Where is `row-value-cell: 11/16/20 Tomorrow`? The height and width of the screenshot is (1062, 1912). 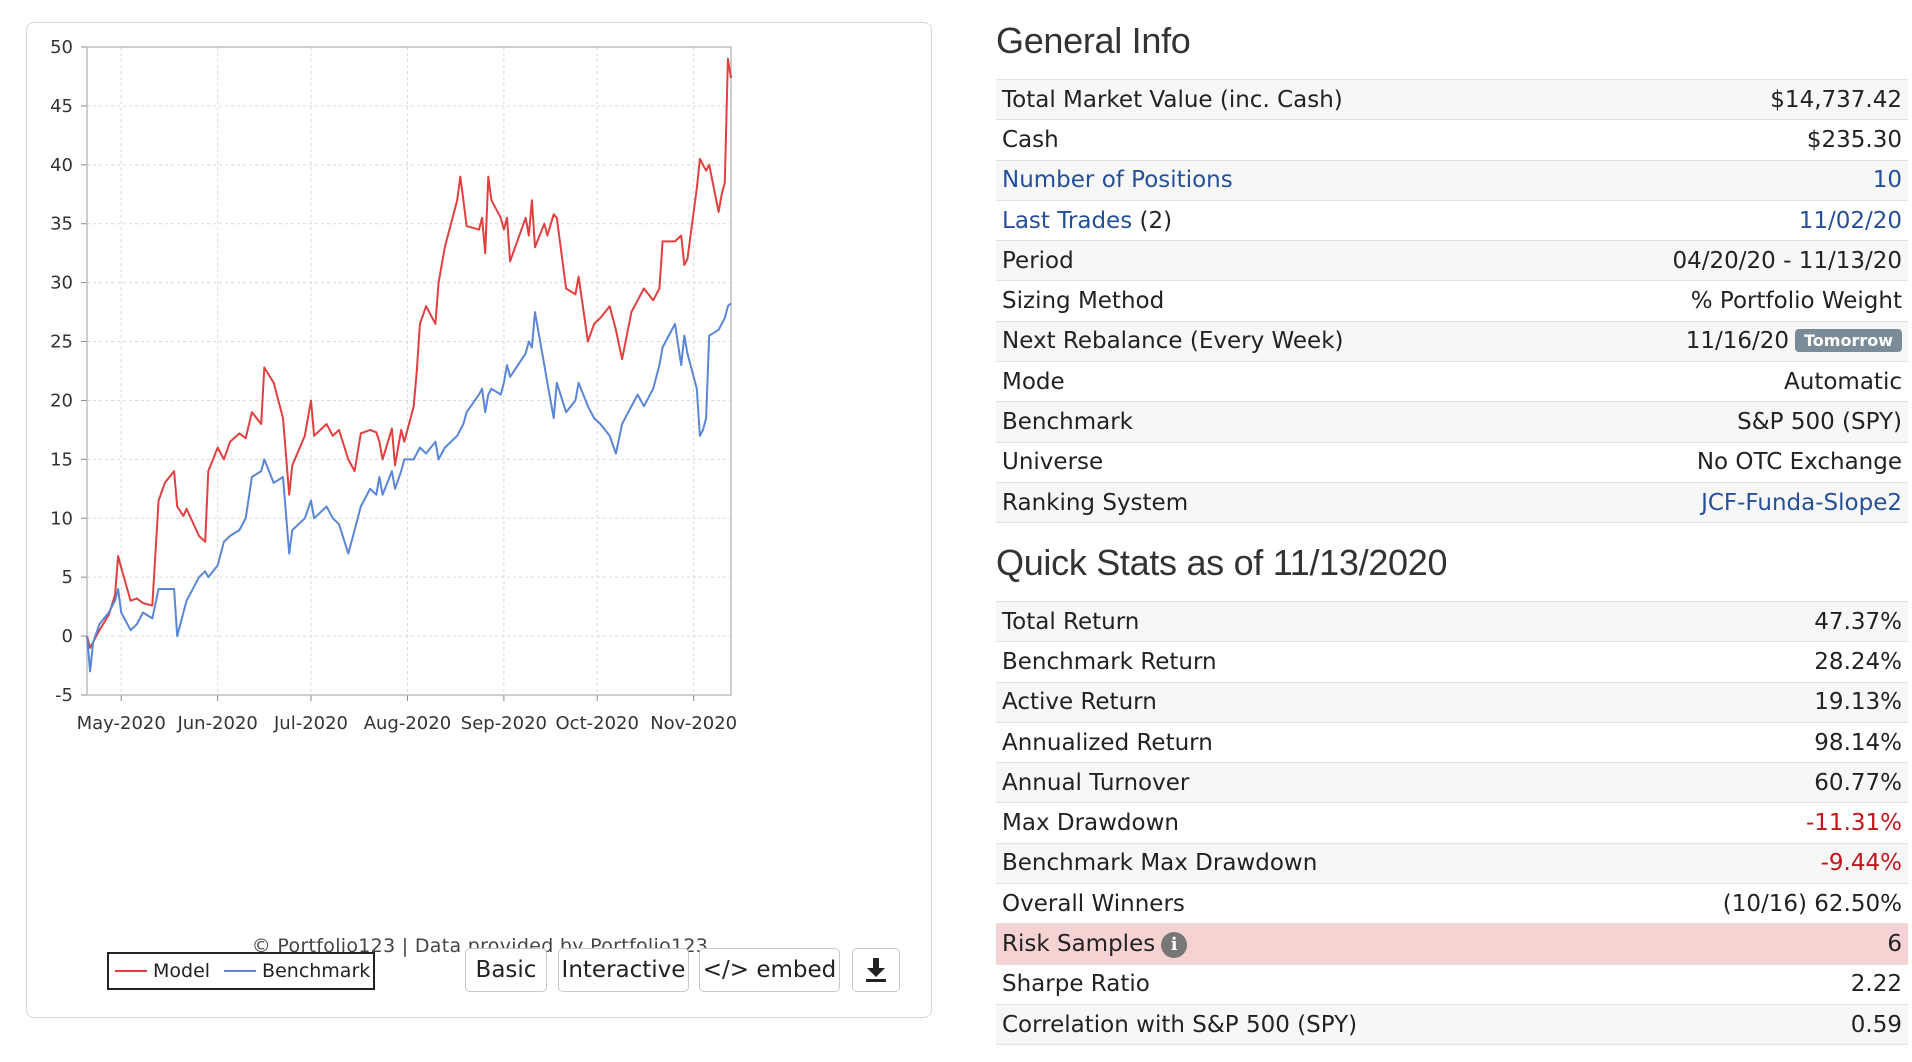
row-value-cell: 11/16/20 Tomorrow is located at coordinates (1722, 341).